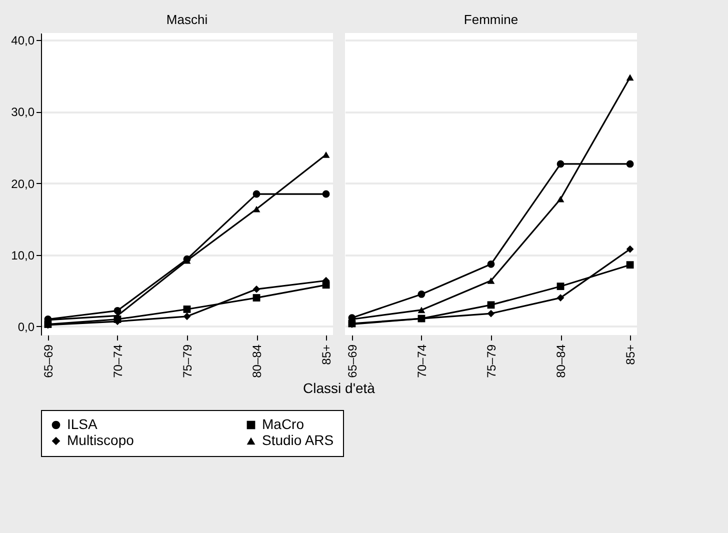 The image size is (728, 533). Describe the element at coordinates (23, 255) in the screenshot. I see `y-tick-label: 10,0` at that location.